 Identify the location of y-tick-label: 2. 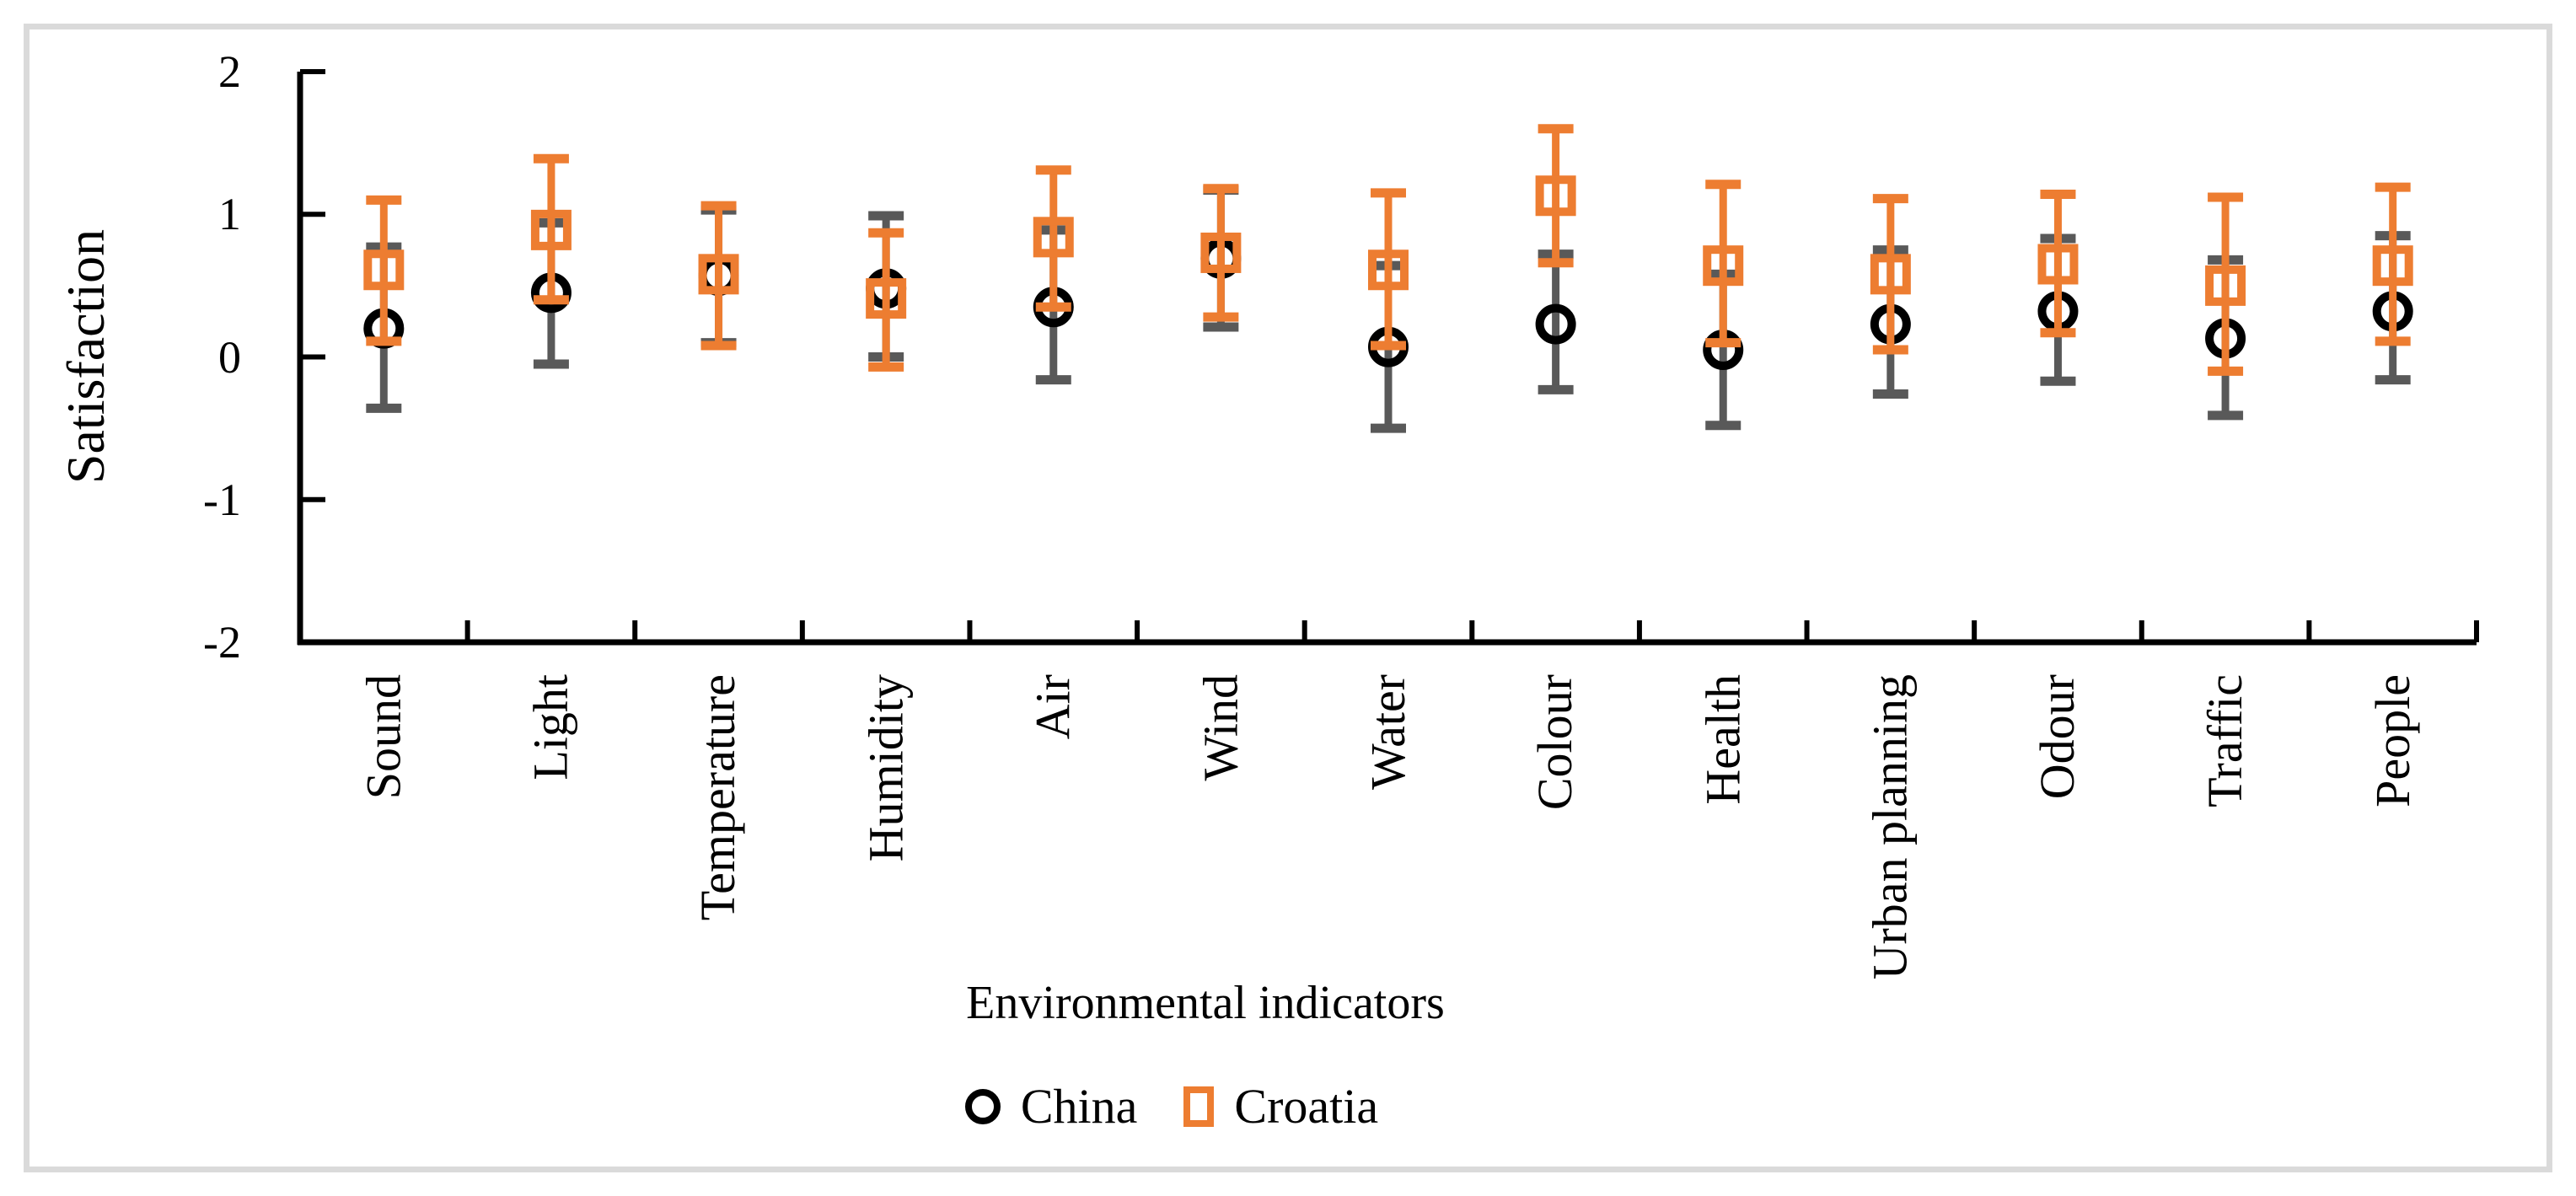
(229, 71).